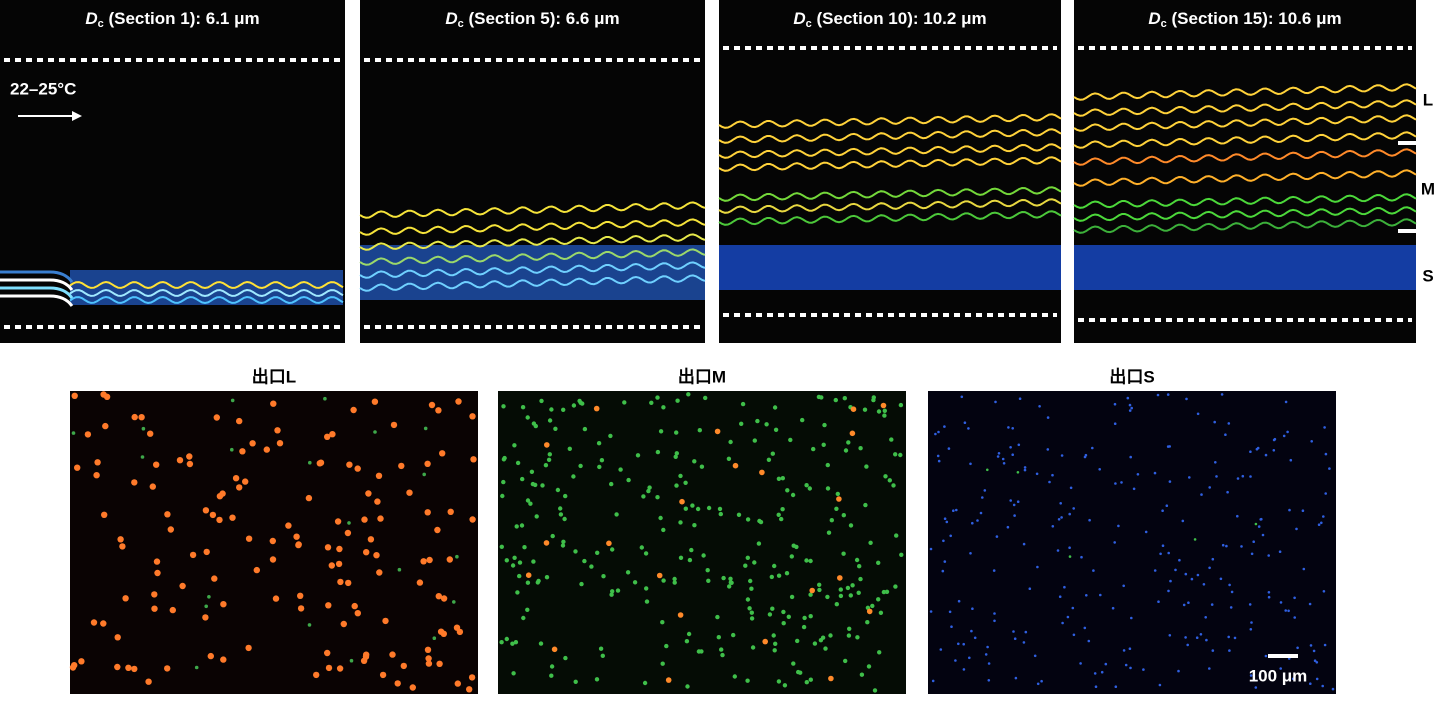 The width and height of the screenshot is (1440, 704). I want to click on micrograph, so click(890, 171).